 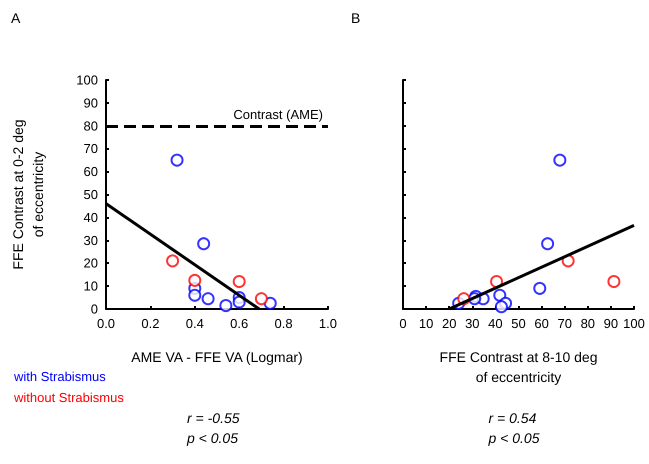 What do you see at coordinates (283, 323) in the screenshot?
I see `x-tick-label: 0.8` at bounding box center [283, 323].